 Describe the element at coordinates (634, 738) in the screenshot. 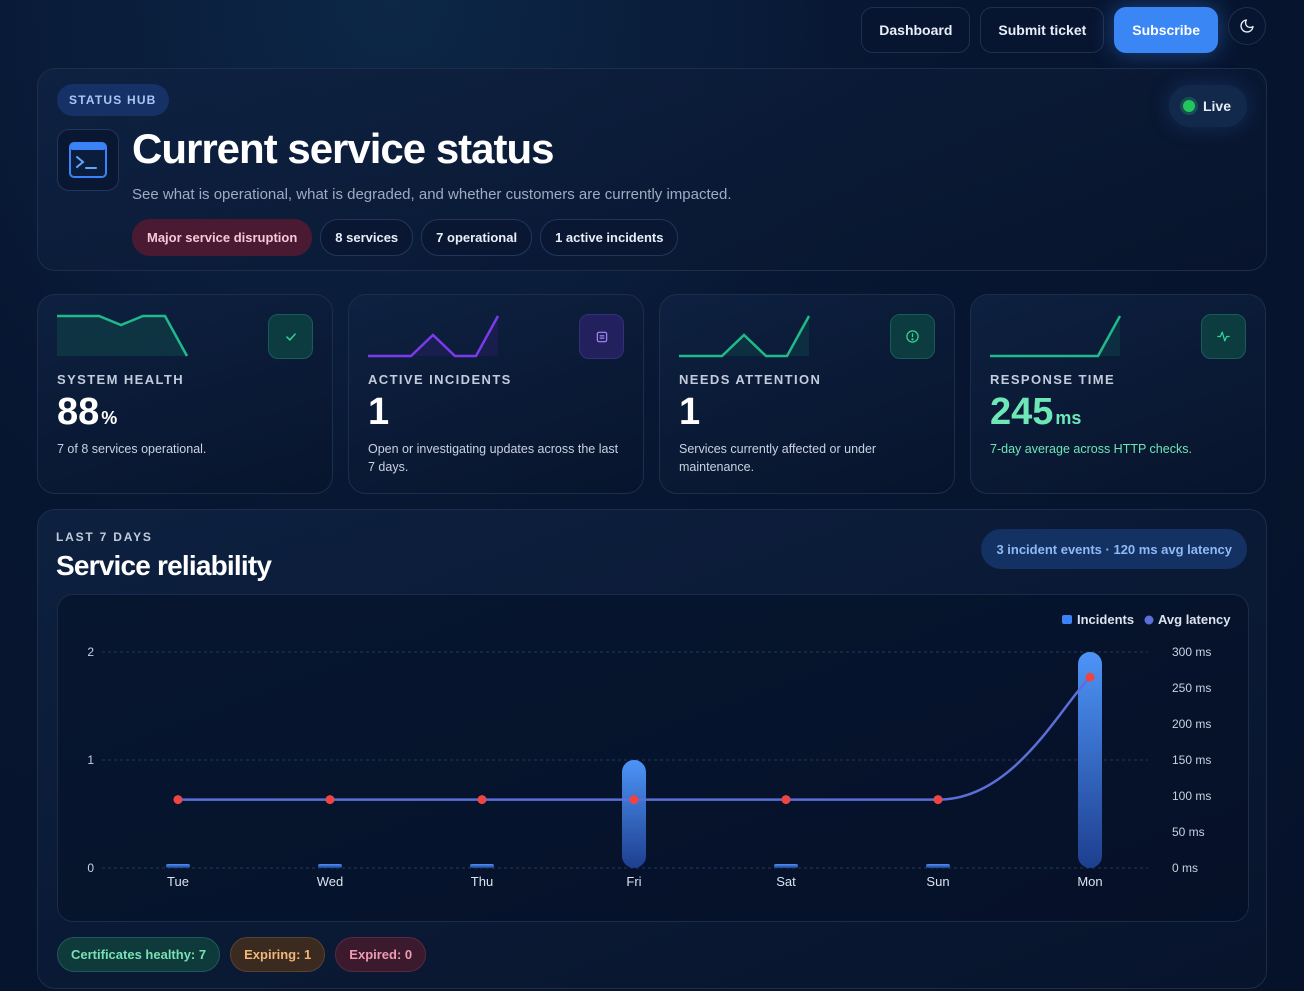

I see `avg-latency-line` at that location.